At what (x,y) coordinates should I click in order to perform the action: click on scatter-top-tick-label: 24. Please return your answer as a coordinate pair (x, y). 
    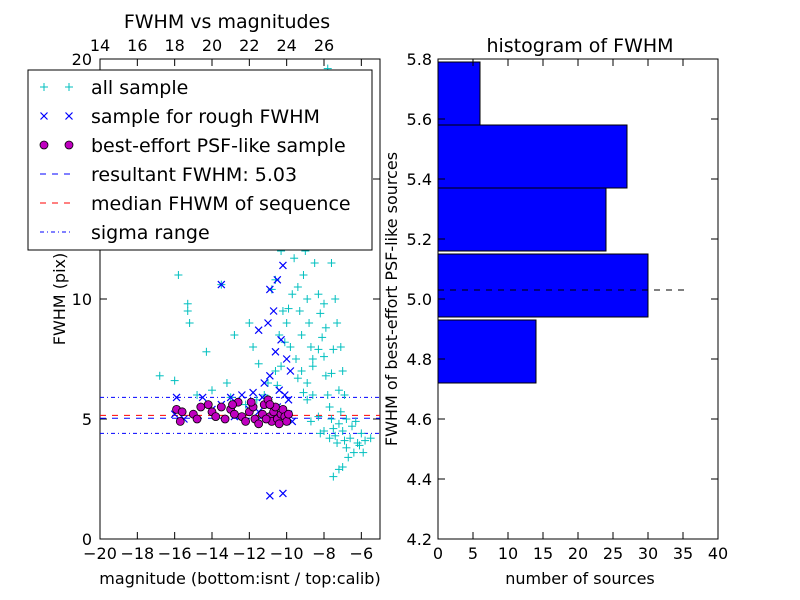
    Looking at the image, I should click on (286, 45).